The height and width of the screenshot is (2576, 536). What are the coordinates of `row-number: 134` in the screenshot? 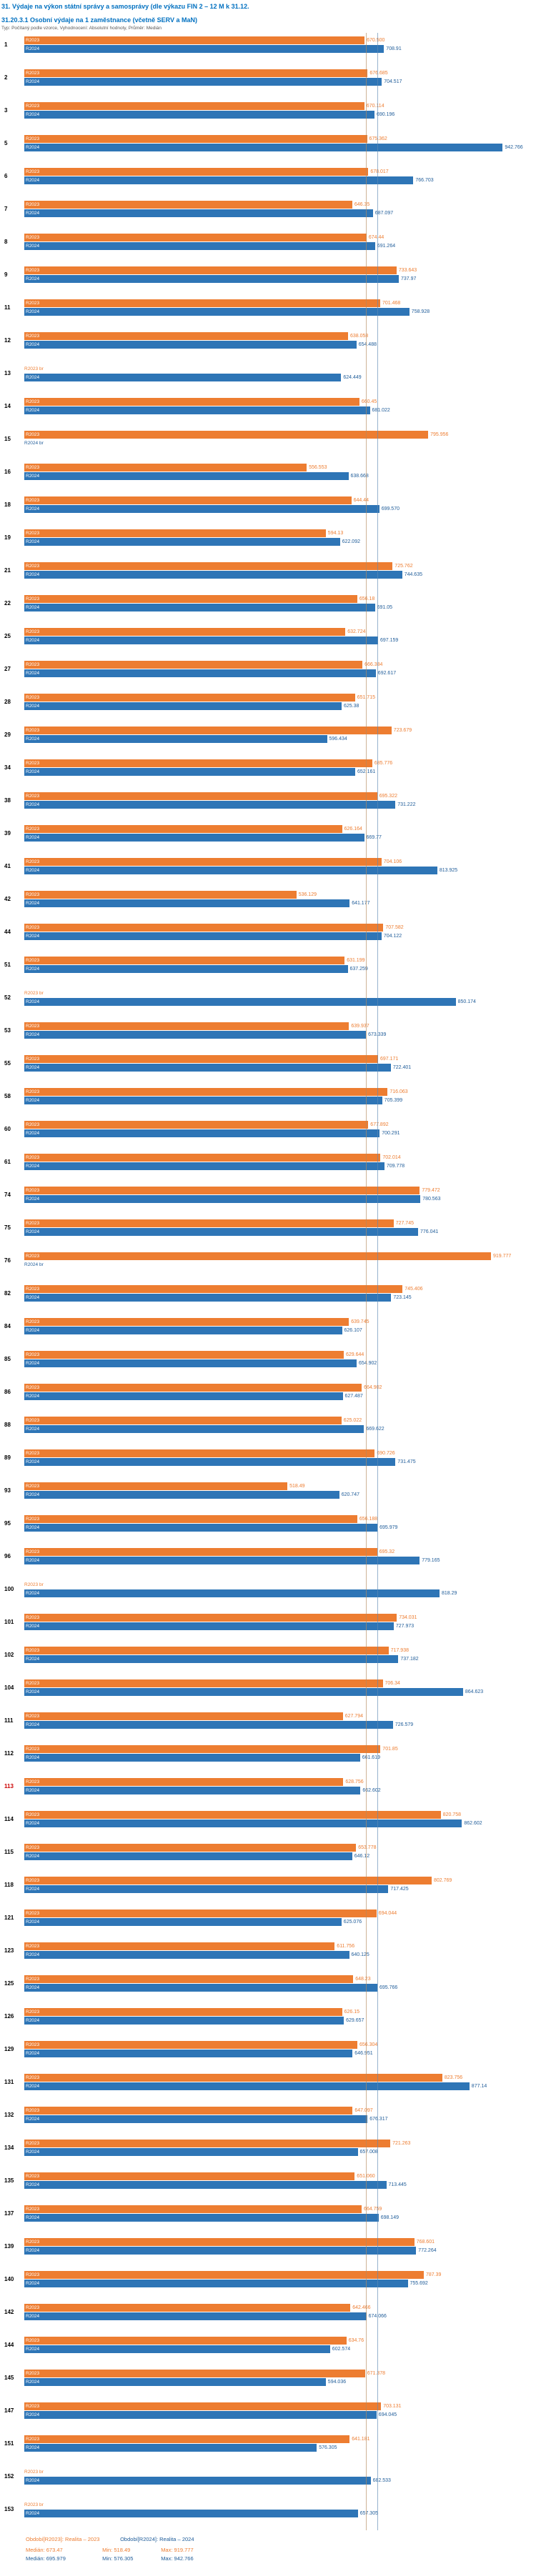 It's located at (9, 2148).